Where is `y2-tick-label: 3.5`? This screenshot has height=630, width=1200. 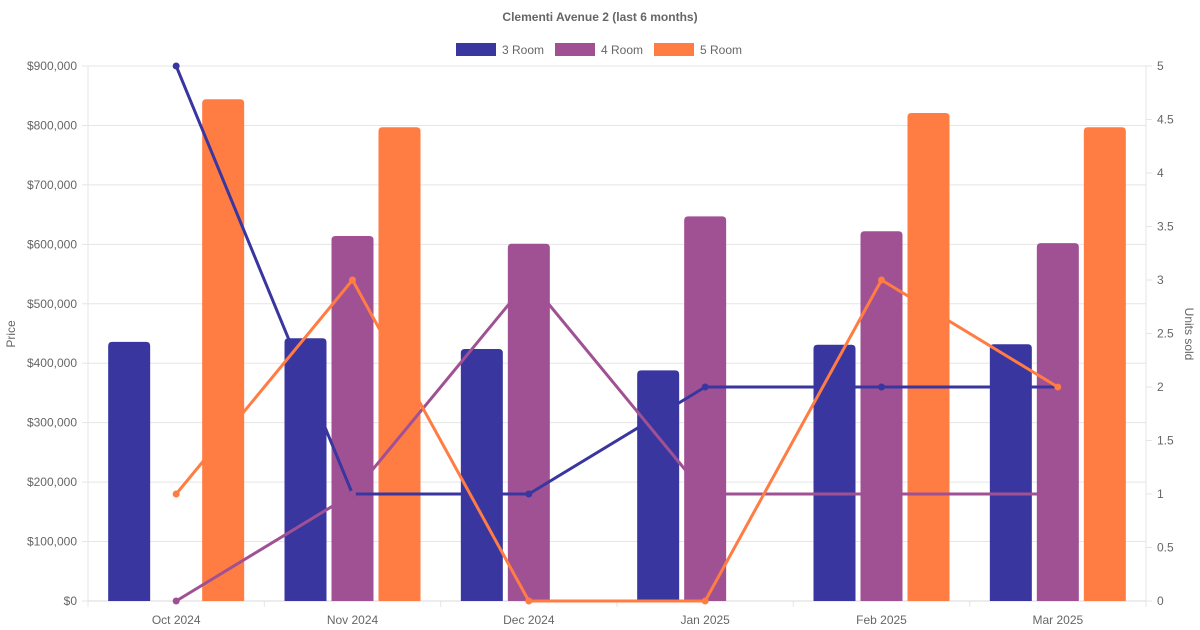 y2-tick-label: 3.5 is located at coordinates (1165, 227).